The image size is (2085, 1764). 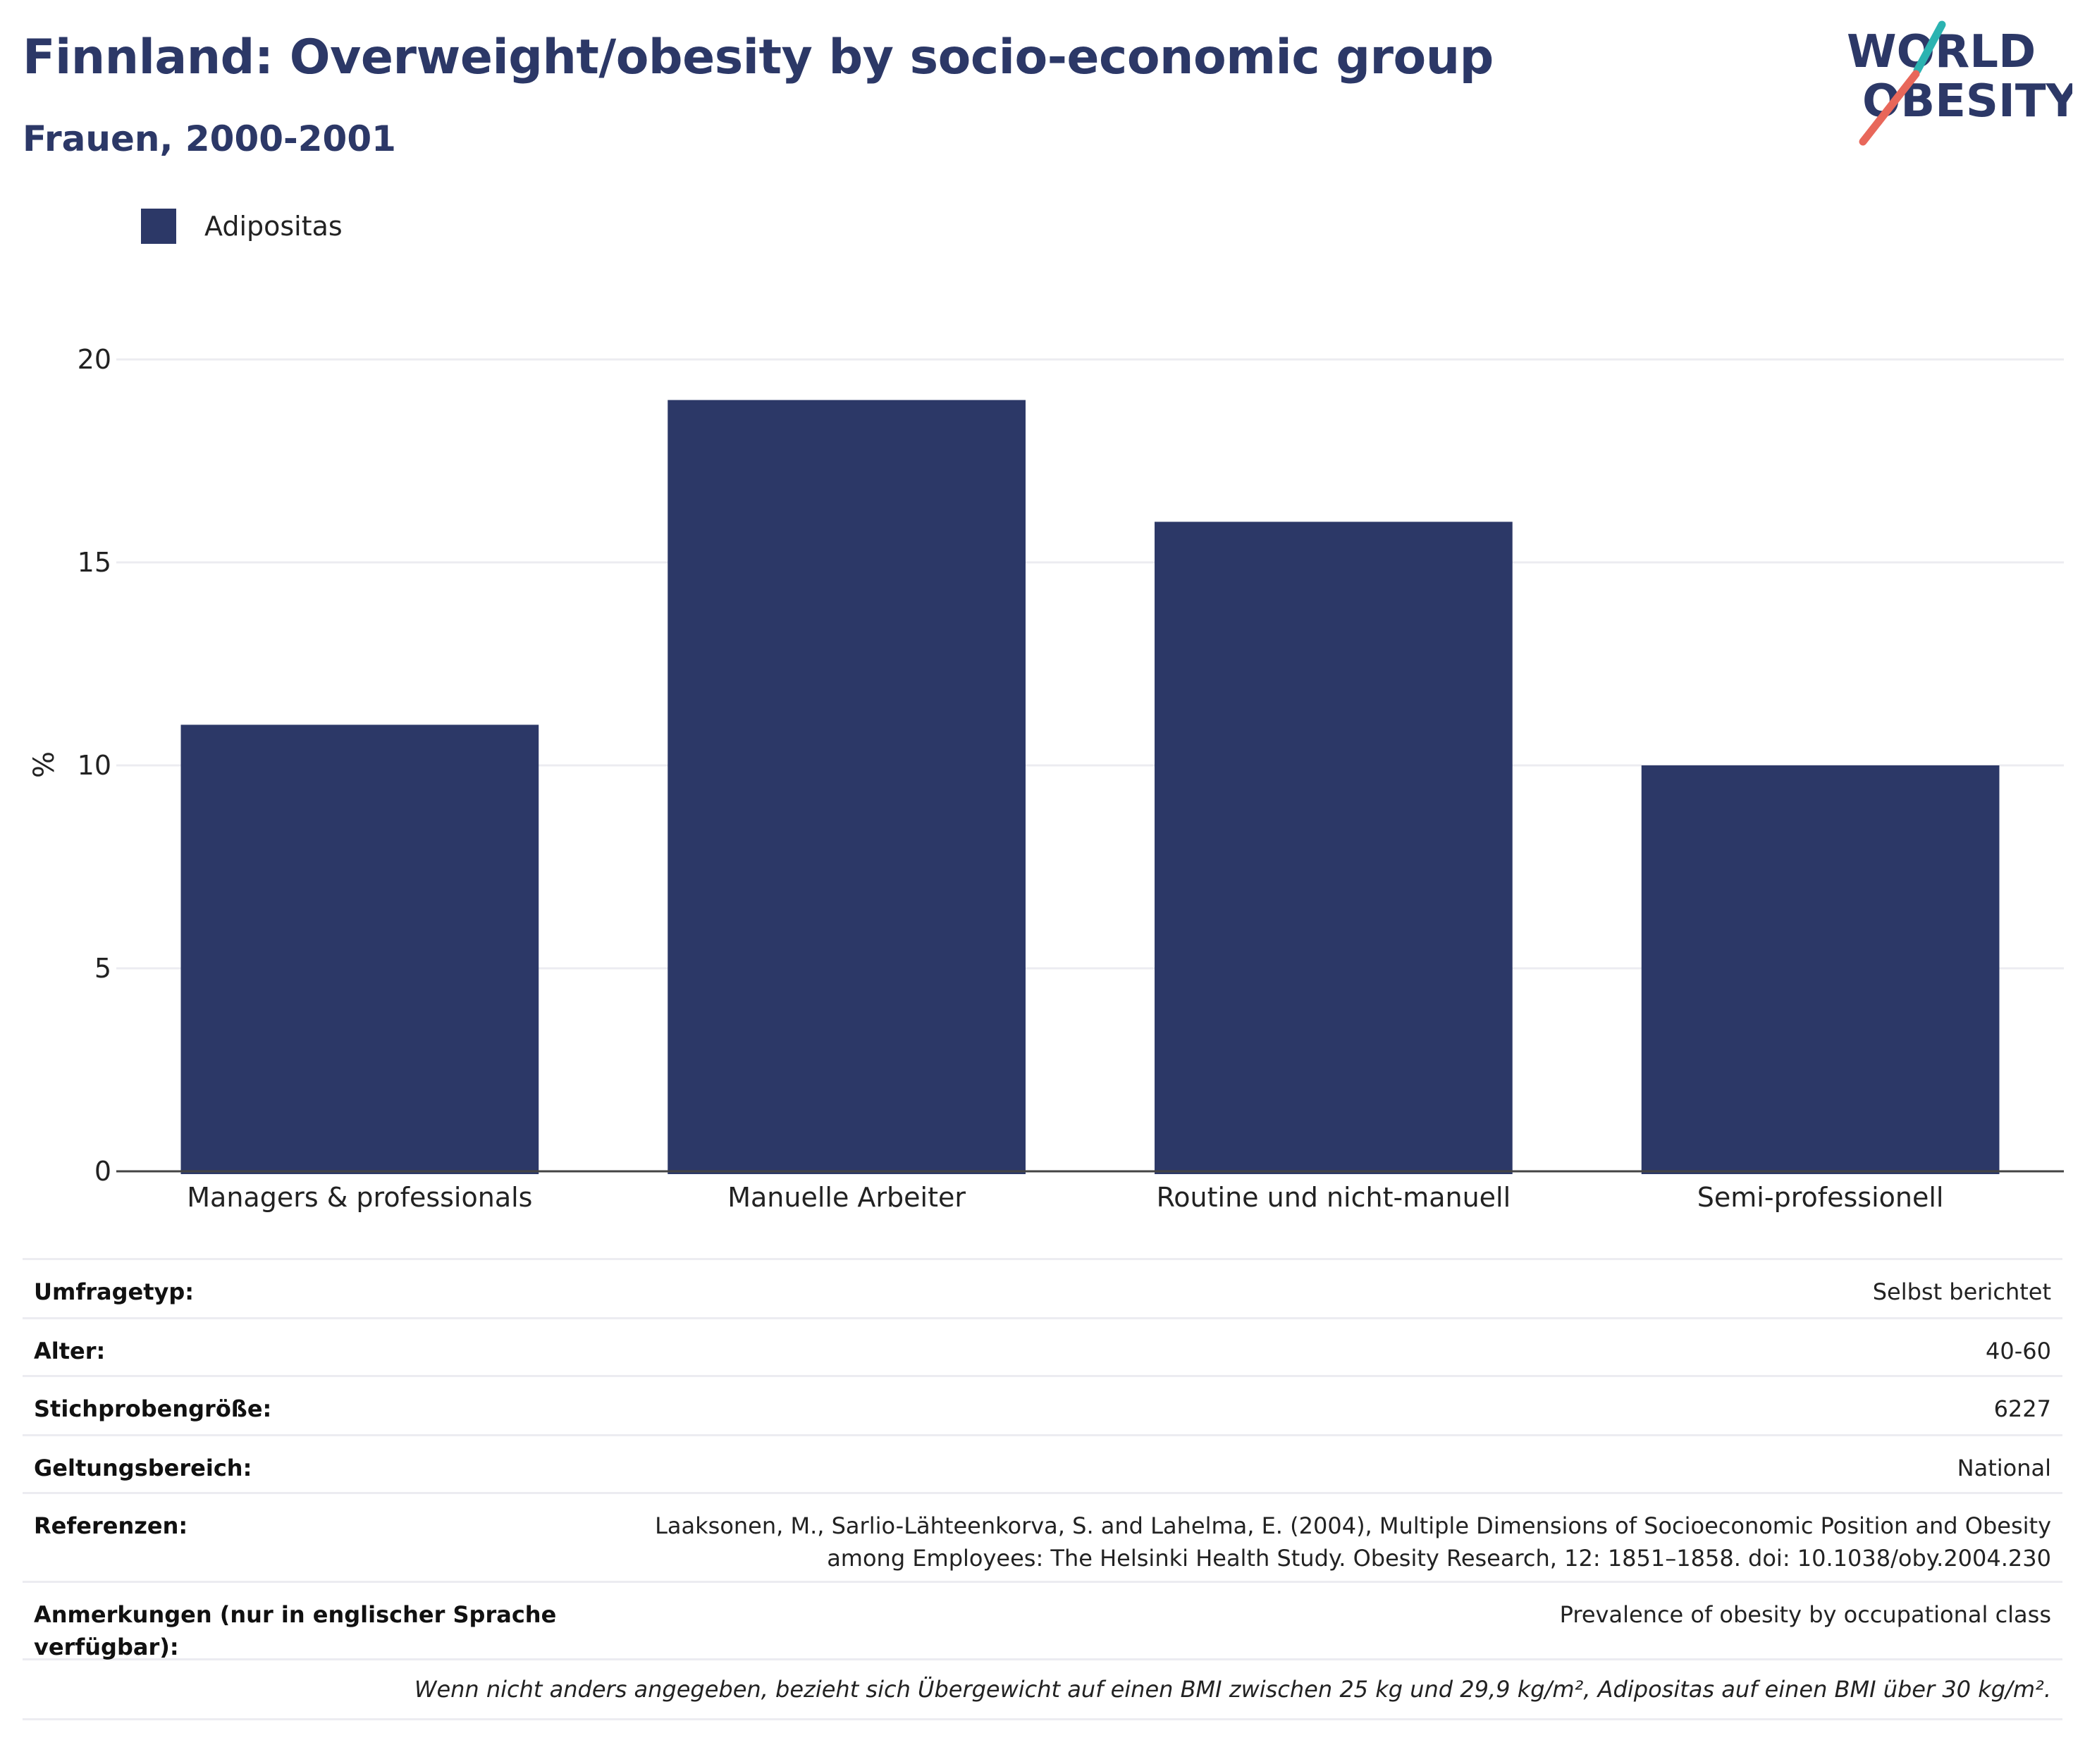 I want to click on info-row-survey-type: Umfragetyp: Selbst berichtet, so click(x=1042, y=1287).